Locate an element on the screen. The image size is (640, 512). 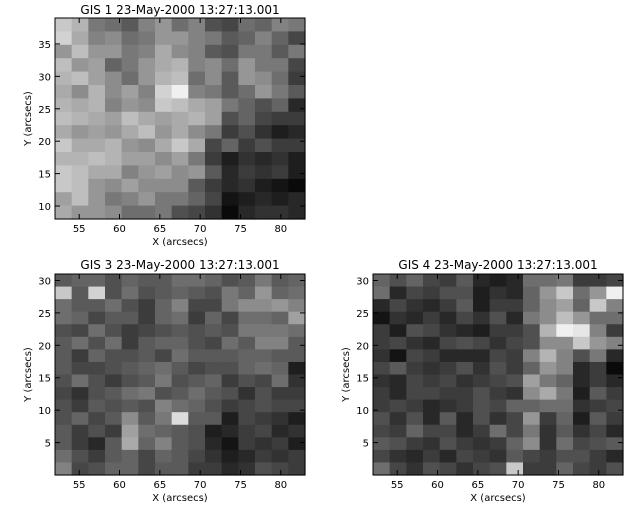
tick-label: 60 is located at coordinates (119, 229).